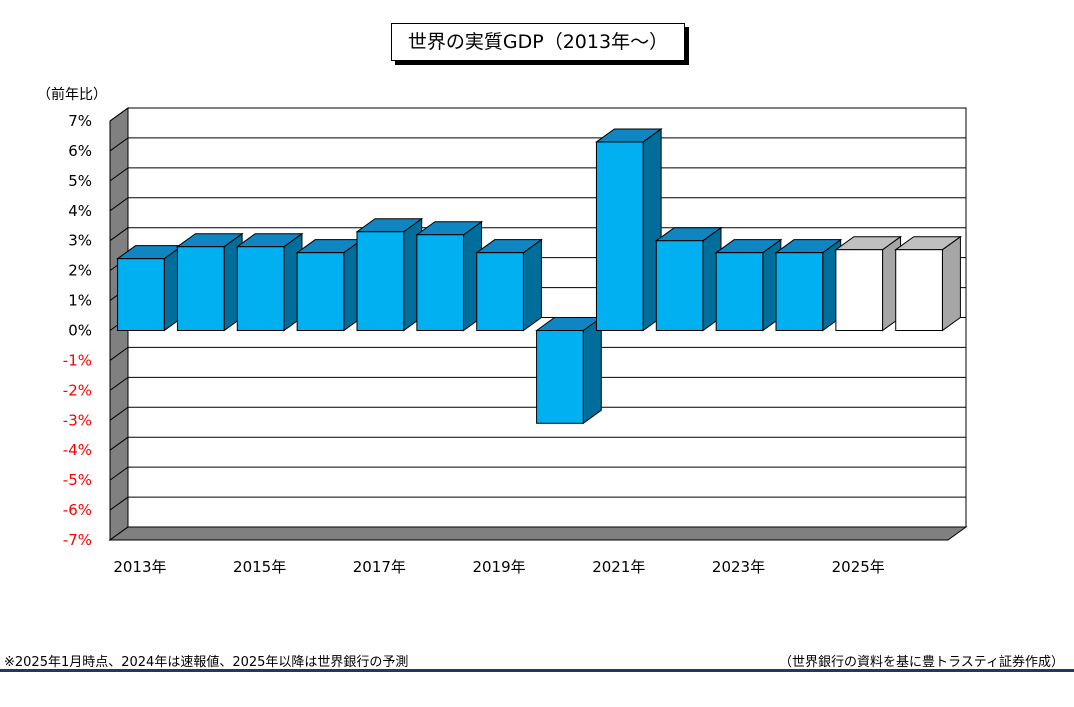 This screenshot has height=707, width=1074. Describe the element at coordinates (80, 271) in the screenshot. I see `y-tick-label: 2%` at that location.